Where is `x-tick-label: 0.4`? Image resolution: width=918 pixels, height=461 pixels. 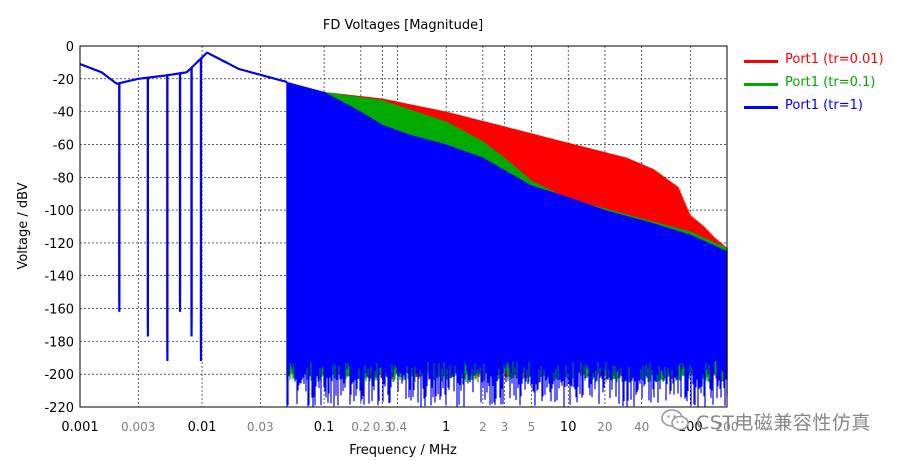 x-tick-label: 0.4 is located at coordinates (397, 427).